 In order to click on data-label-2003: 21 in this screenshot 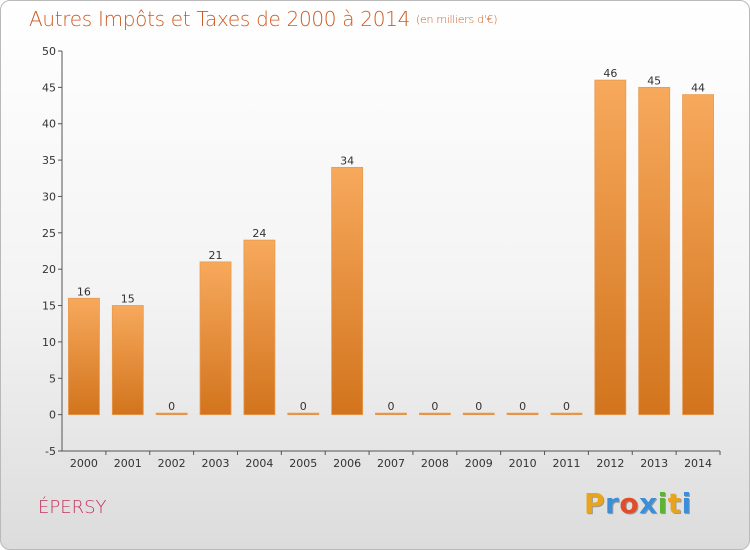, I will do `click(216, 255)`.